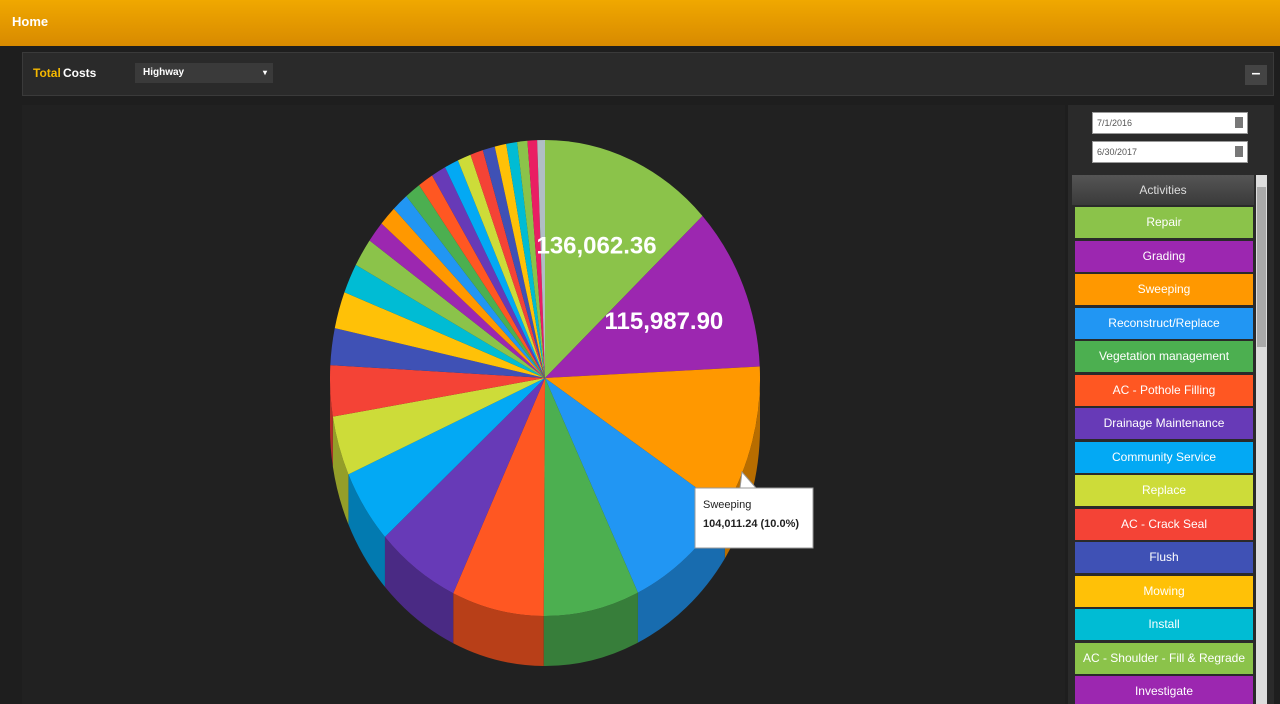 The height and width of the screenshot is (704, 1280). What do you see at coordinates (1164, 289) in the screenshot?
I see `legend-item: Sweeping` at bounding box center [1164, 289].